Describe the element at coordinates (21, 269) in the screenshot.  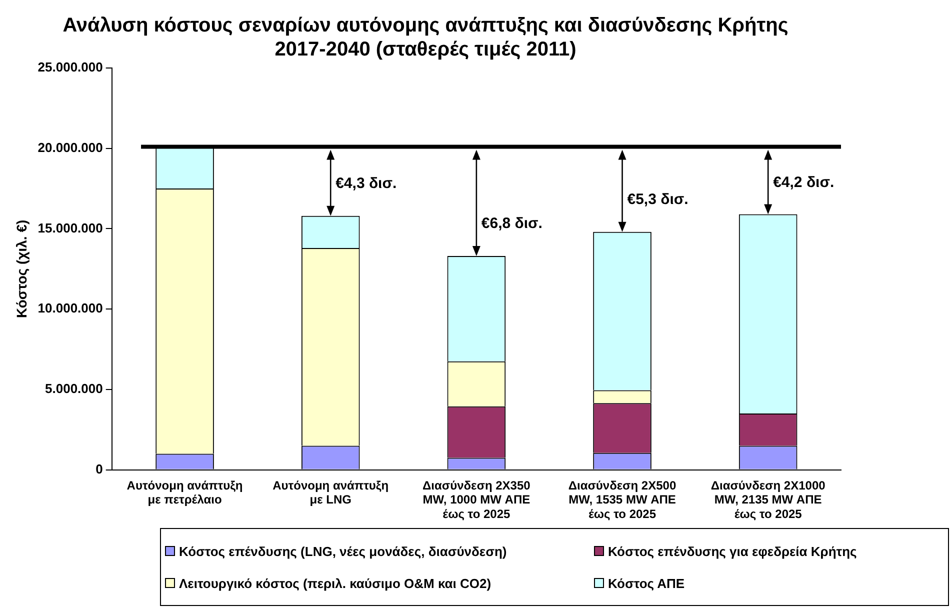
I see `y-axis-title: Κόστος (χιλ. €)` at that location.